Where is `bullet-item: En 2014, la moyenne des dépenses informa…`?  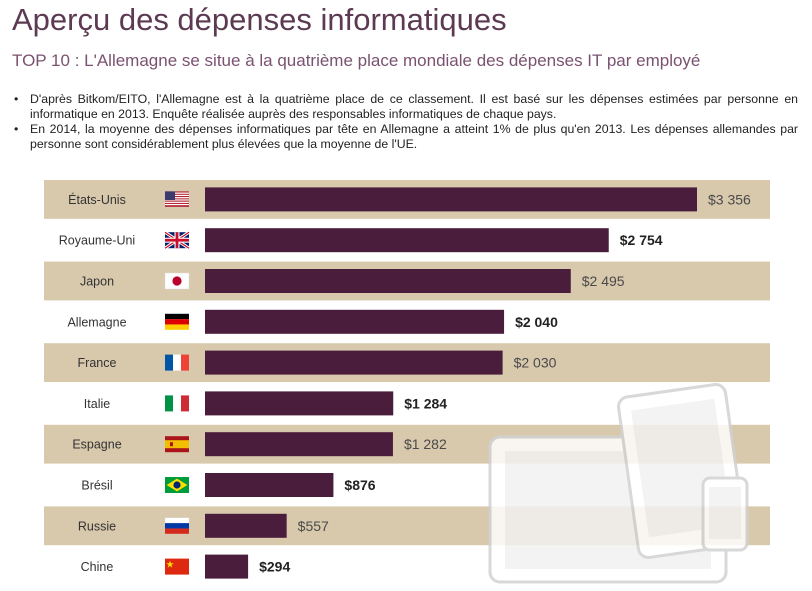
bullet-item: En 2014, la moyenne des dépenses informa… is located at coordinates (405, 137).